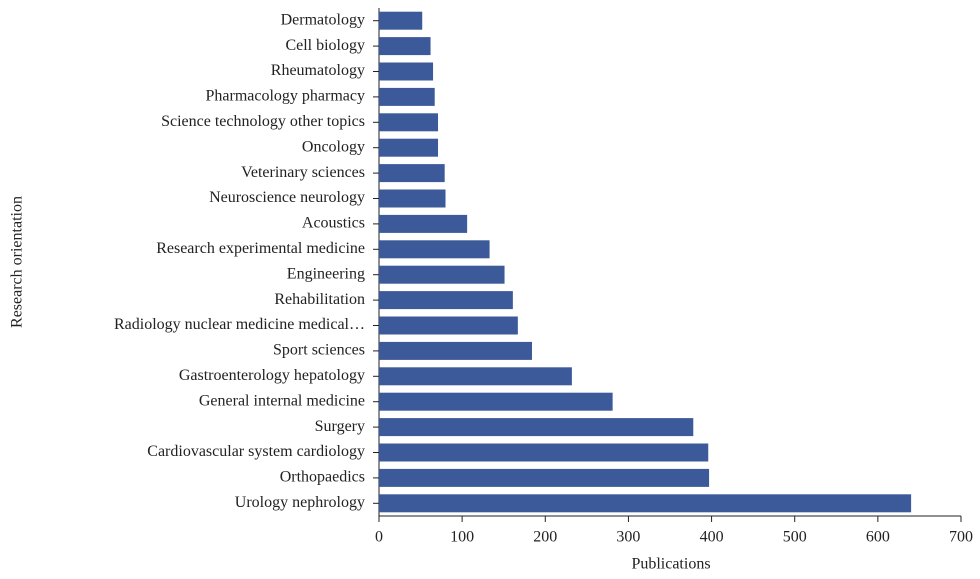  Describe the element at coordinates (319, 299) in the screenshot. I see `y-tick-label: Rehabilitation` at that location.